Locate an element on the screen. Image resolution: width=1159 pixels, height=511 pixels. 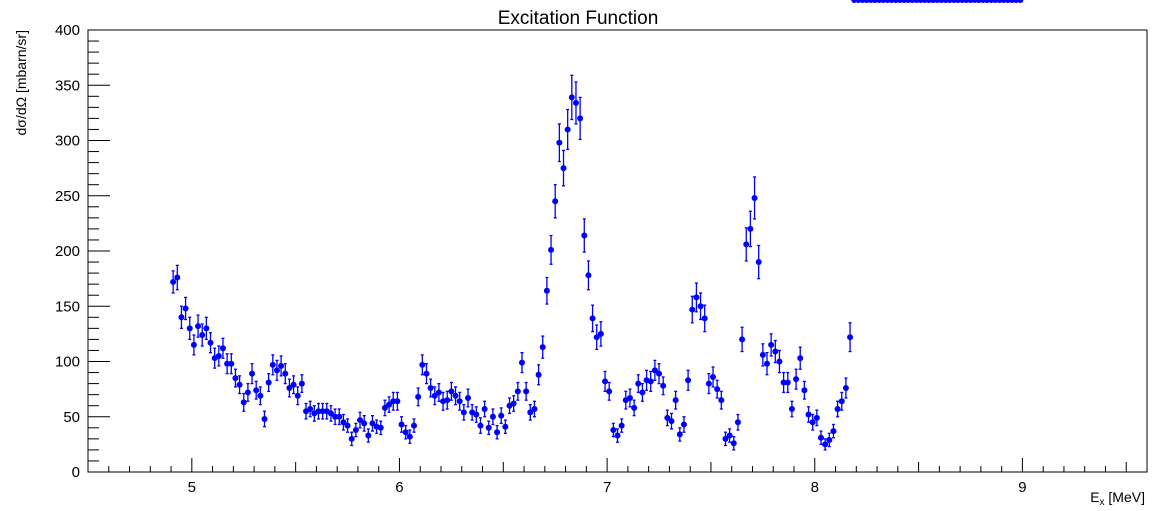
x-axis-label-main: E is located at coordinates (1094, 497).